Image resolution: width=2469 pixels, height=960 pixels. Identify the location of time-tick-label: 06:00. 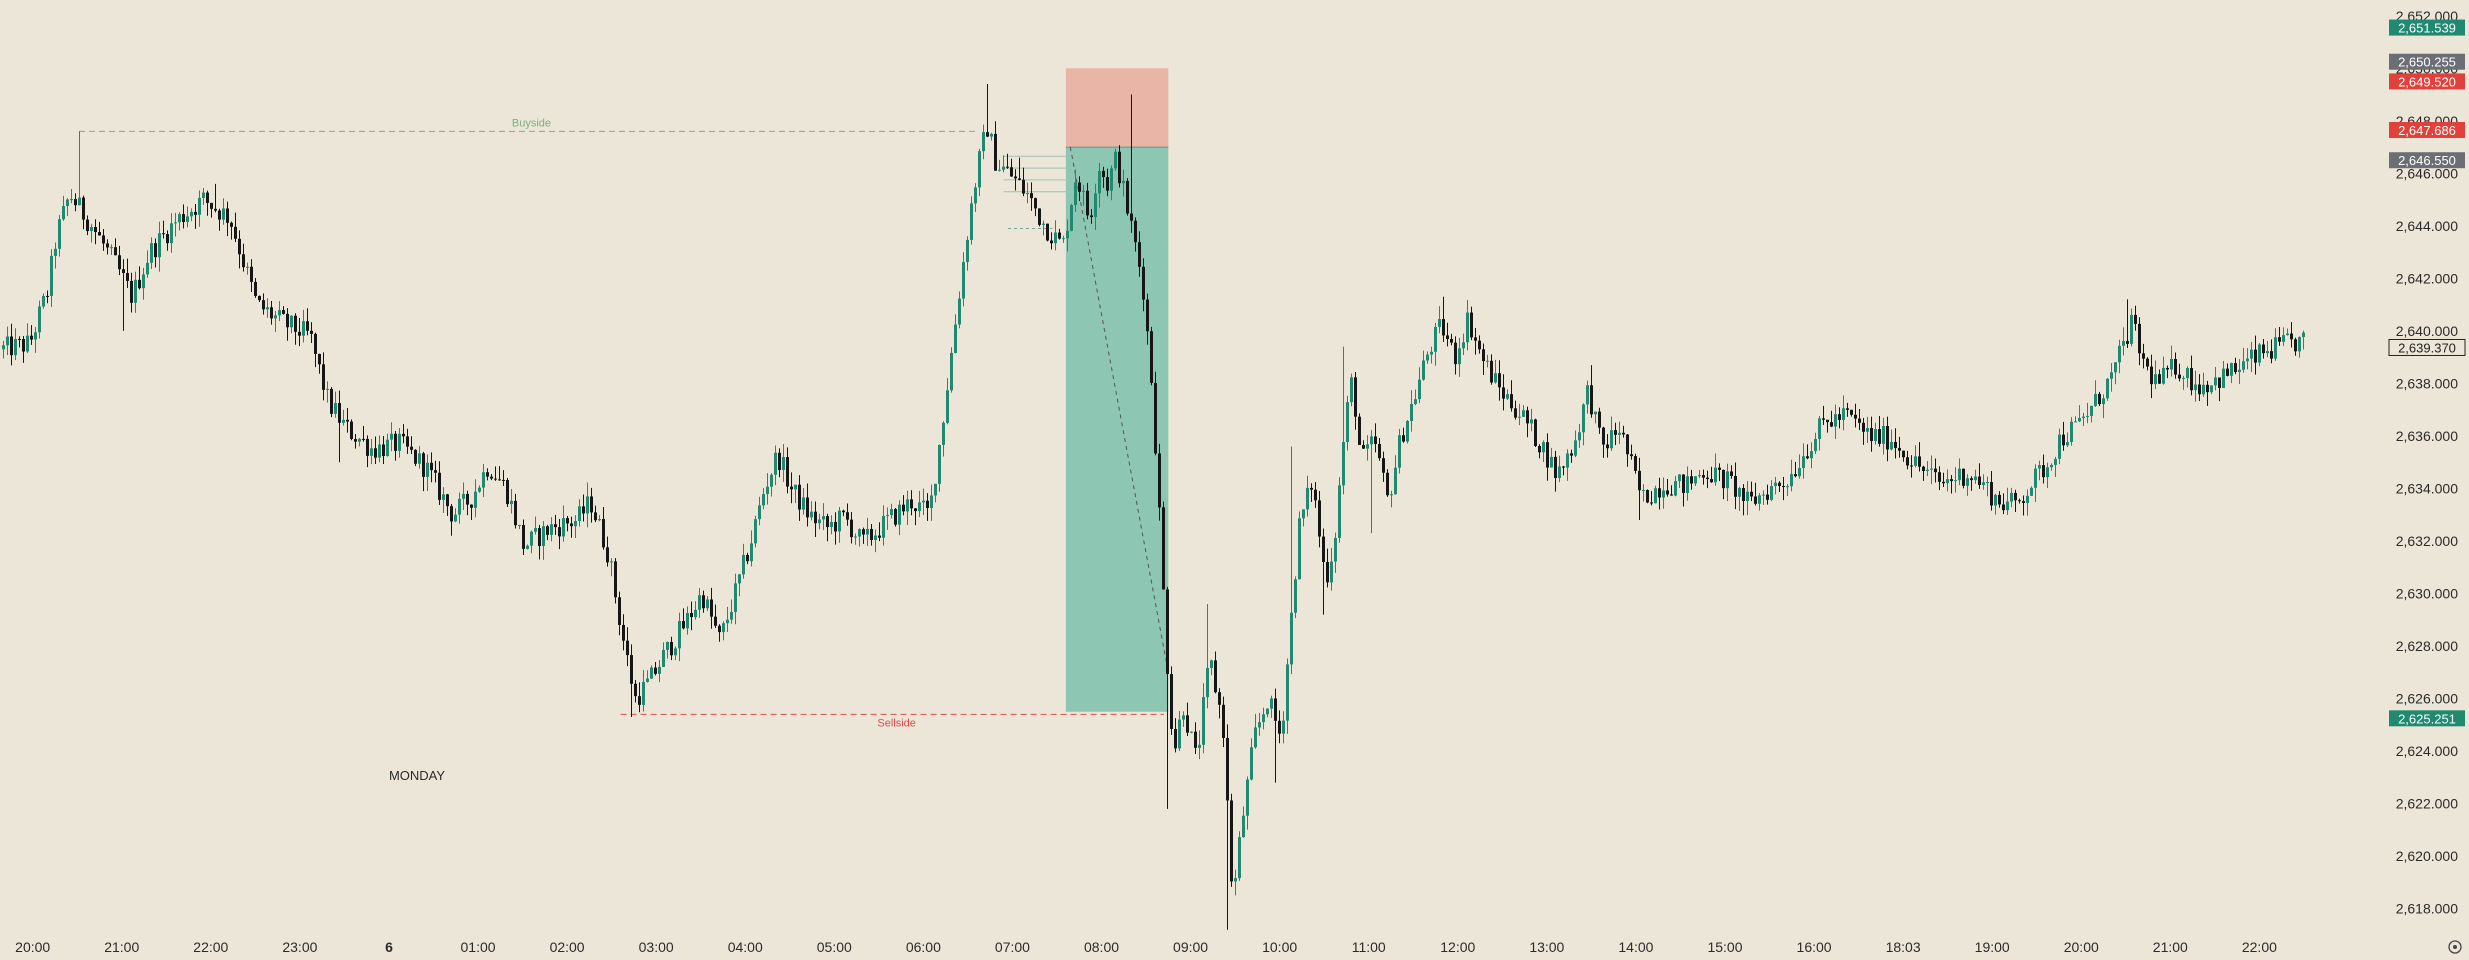
(923, 947).